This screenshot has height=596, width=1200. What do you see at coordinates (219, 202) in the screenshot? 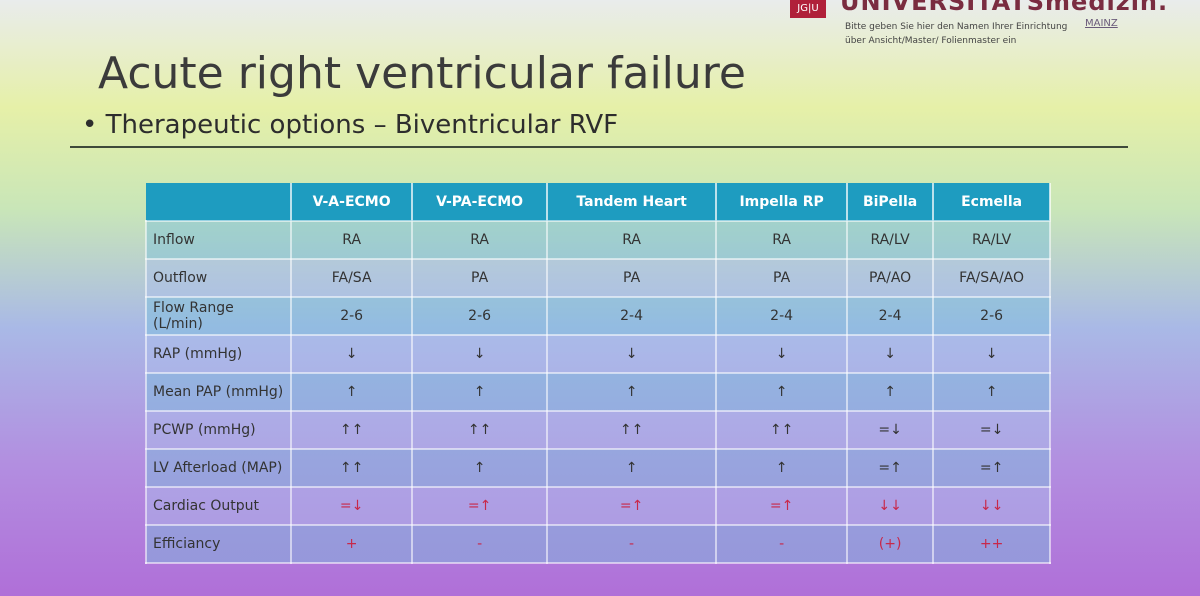
I see `corner-cell` at bounding box center [219, 202].